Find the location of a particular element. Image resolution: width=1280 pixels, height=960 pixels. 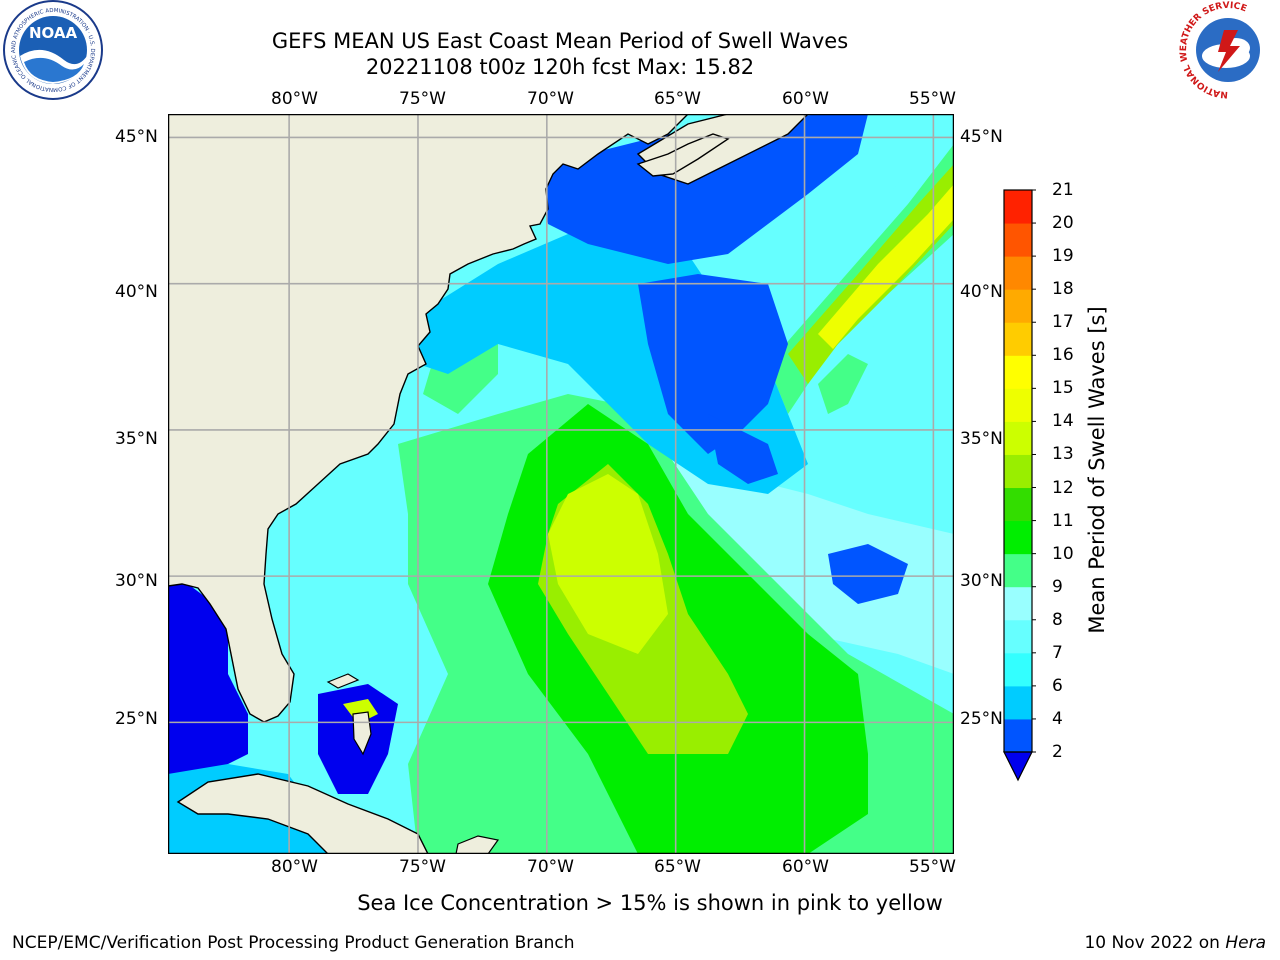

colorbar-frame is located at coordinates (1018, 471).